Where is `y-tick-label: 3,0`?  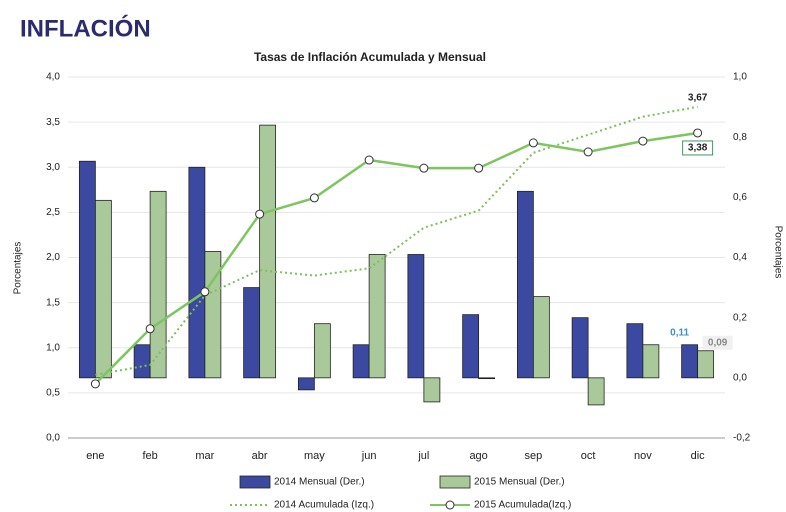 y-tick-label: 3,0 is located at coordinates (53, 167).